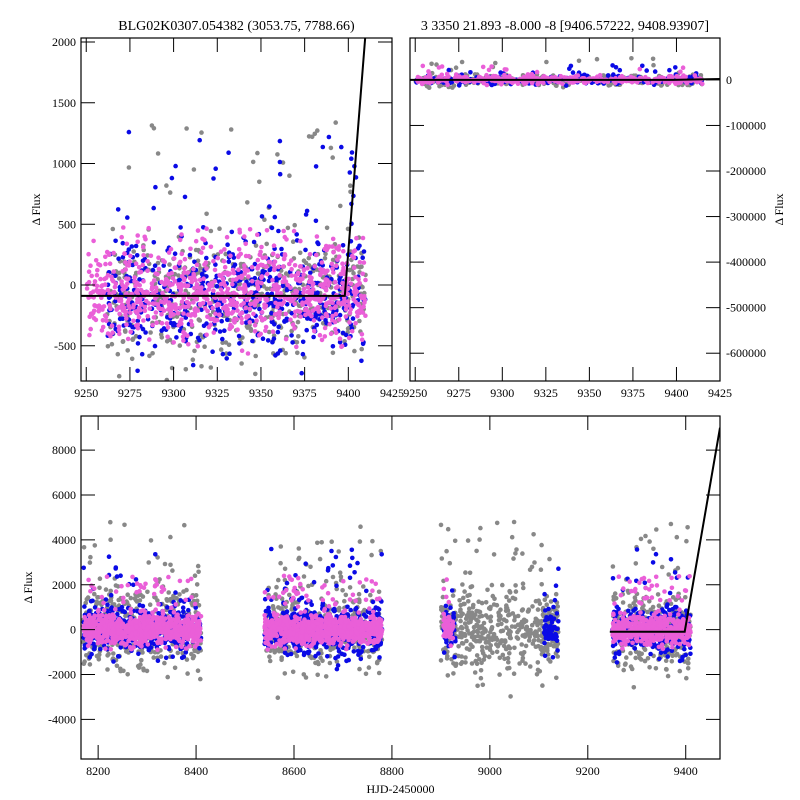  What do you see at coordinates (746, 353) in the screenshot?
I see `y-tick-label: -600000` at bounding box center [746, 353].